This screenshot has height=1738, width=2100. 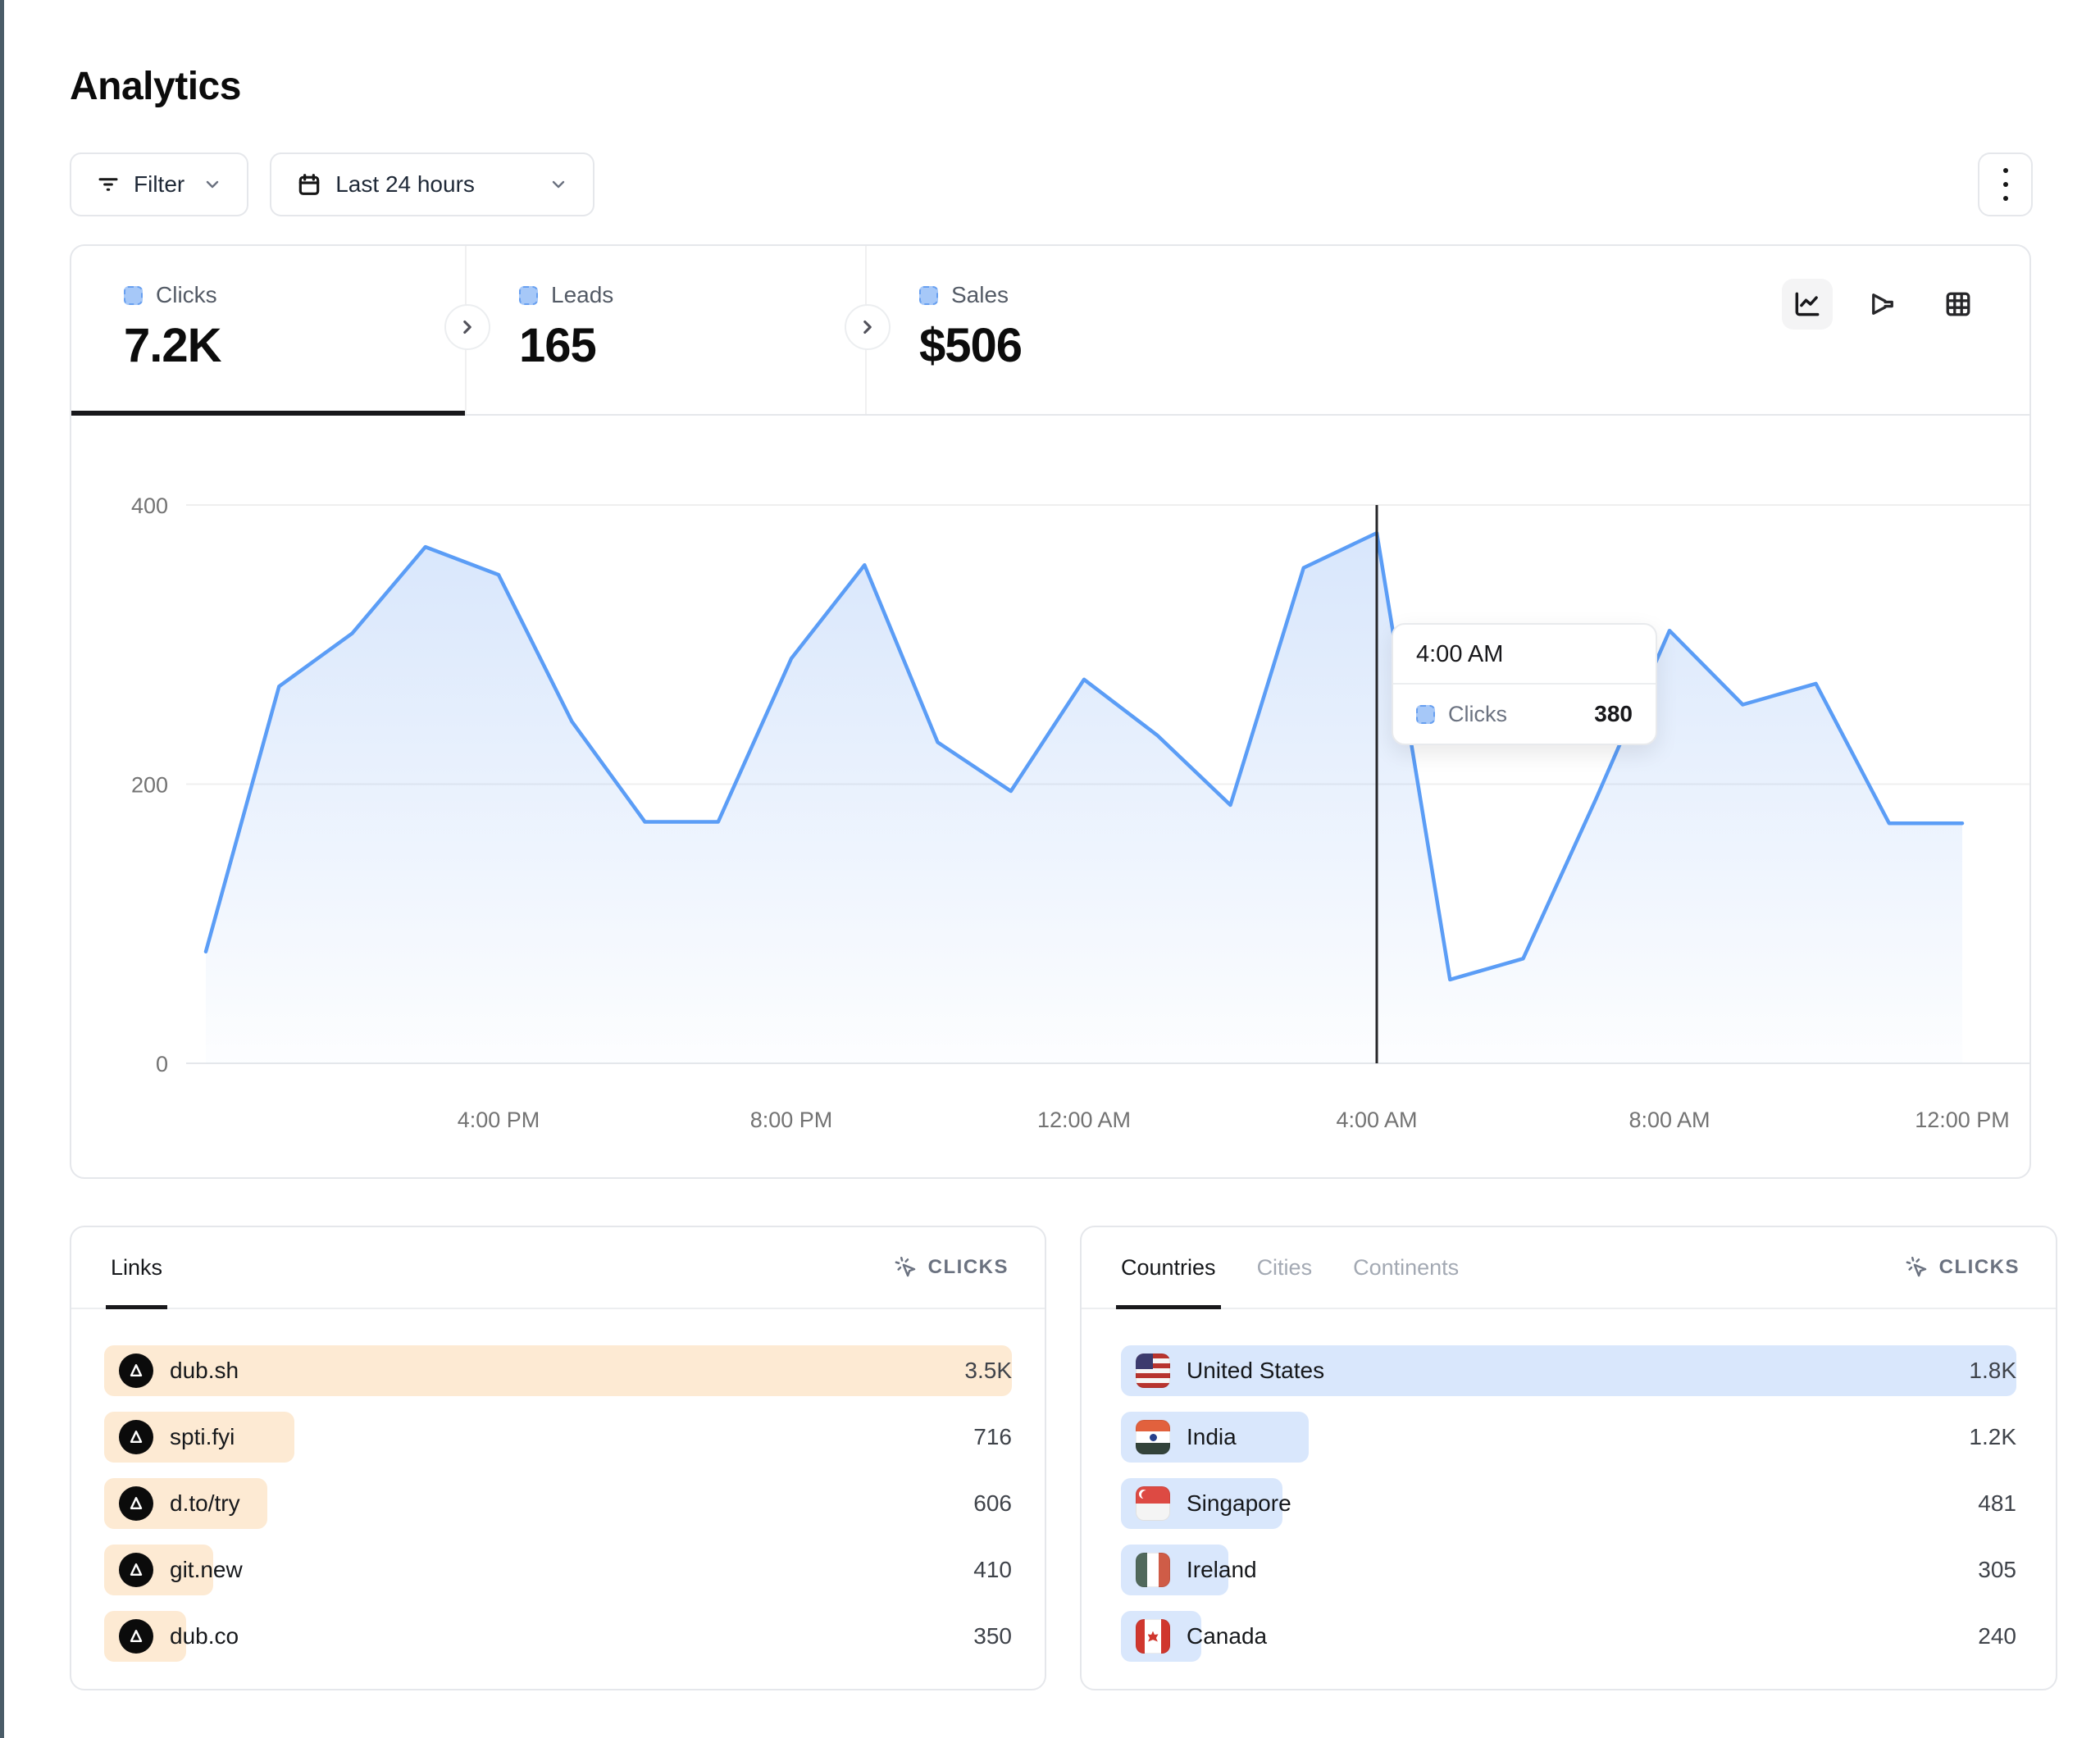 I want to click on list-item: Canada 240, so click(x=1568, y=1636).